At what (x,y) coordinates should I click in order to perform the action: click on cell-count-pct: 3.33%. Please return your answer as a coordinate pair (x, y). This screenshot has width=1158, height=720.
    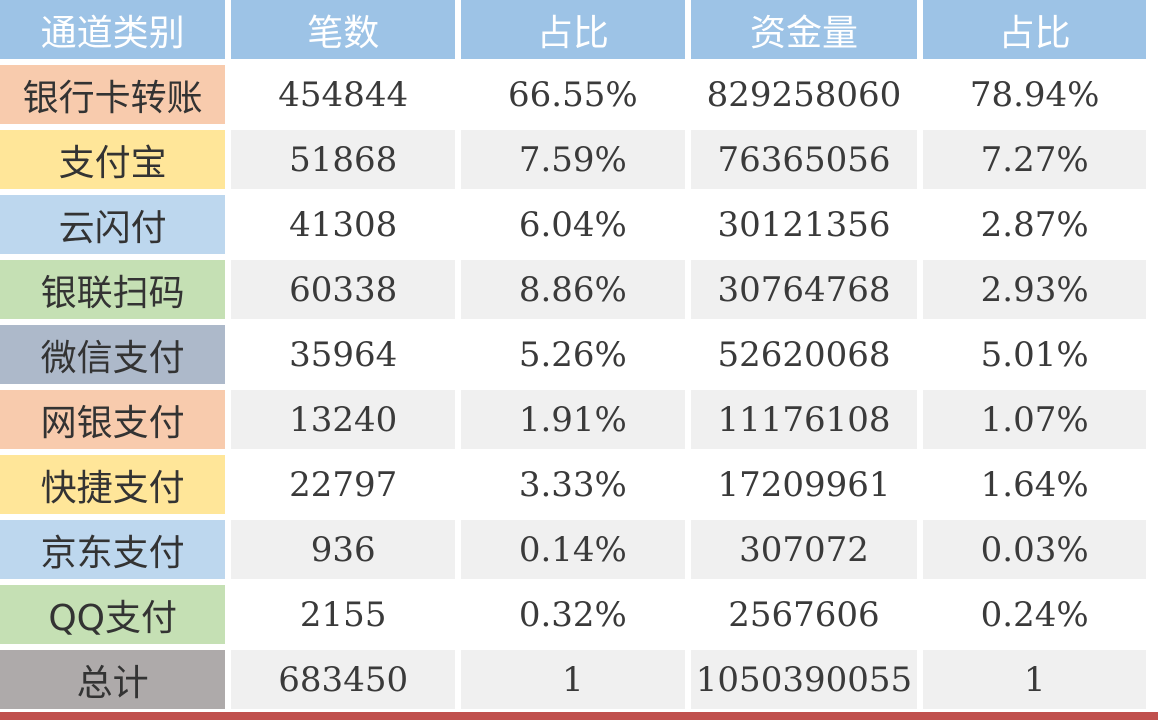
    Looking at the image, I should click on (573, 484).